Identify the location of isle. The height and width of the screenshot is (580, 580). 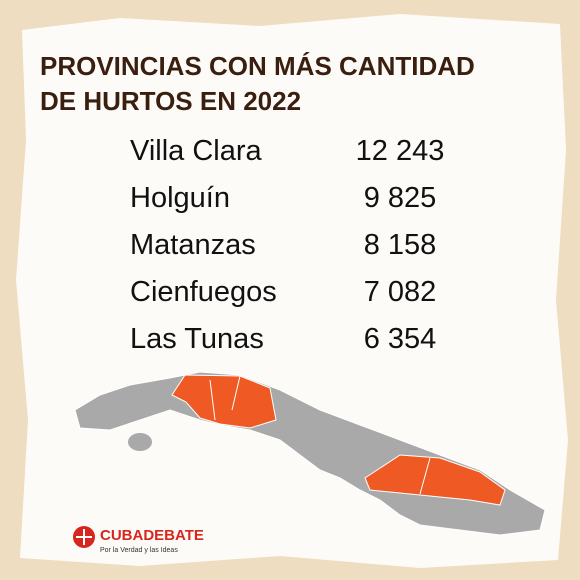
(140, 442).